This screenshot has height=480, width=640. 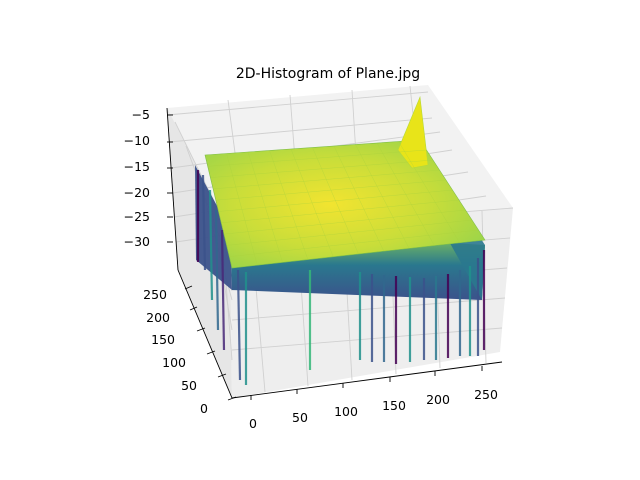 I want to click on z-tick-labels: −30 −25 −20 −15 −10 −5, so click(x=137, y=178).